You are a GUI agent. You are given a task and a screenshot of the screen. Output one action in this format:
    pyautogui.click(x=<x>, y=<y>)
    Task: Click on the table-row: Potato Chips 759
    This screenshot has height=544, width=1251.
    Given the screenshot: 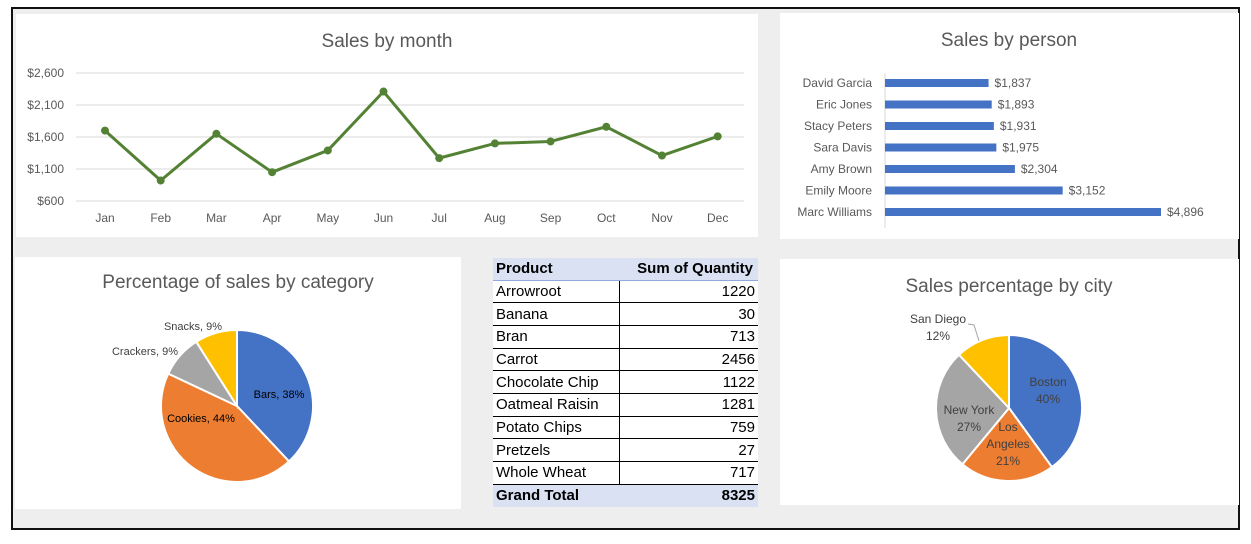 What is the action you would take?
    pyautogui.click(x=625, y=428)
    